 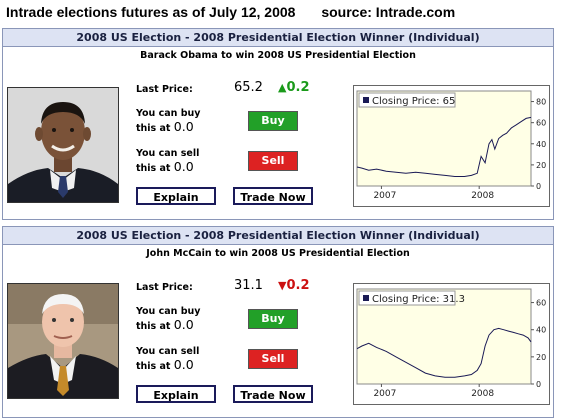 I want to click on candidate-photo-obama, so click(x=63, y=145).